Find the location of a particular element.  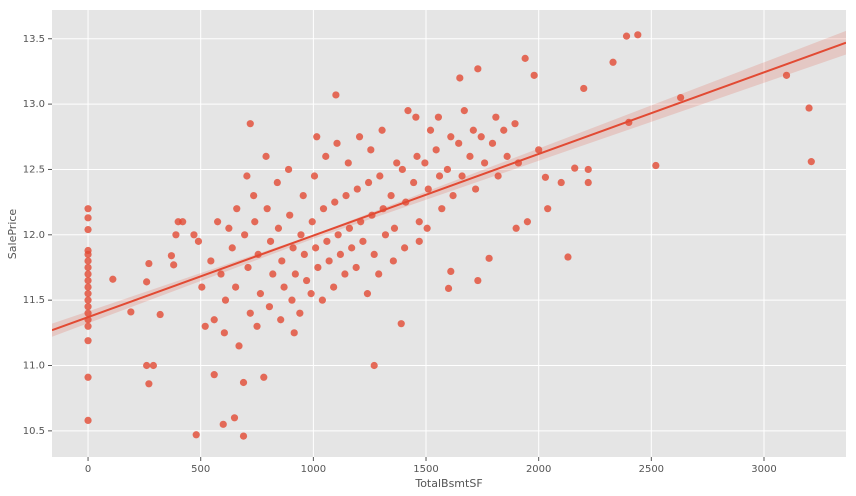

x-tick-label: 1000 is located at coordinates (313, 469).